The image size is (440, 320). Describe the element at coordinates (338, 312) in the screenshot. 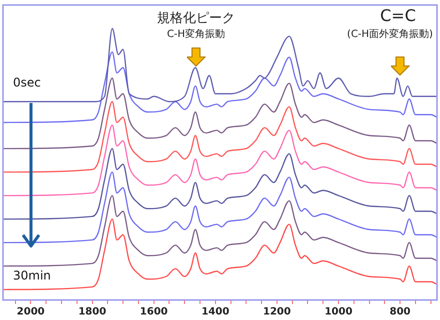

I see `x-tick-label: 1000` at that location.